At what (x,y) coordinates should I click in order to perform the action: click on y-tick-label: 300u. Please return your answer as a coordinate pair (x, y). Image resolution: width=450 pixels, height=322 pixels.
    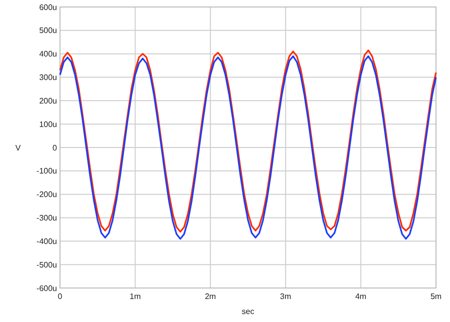
    Looking at the image, I should click on (48, 77).